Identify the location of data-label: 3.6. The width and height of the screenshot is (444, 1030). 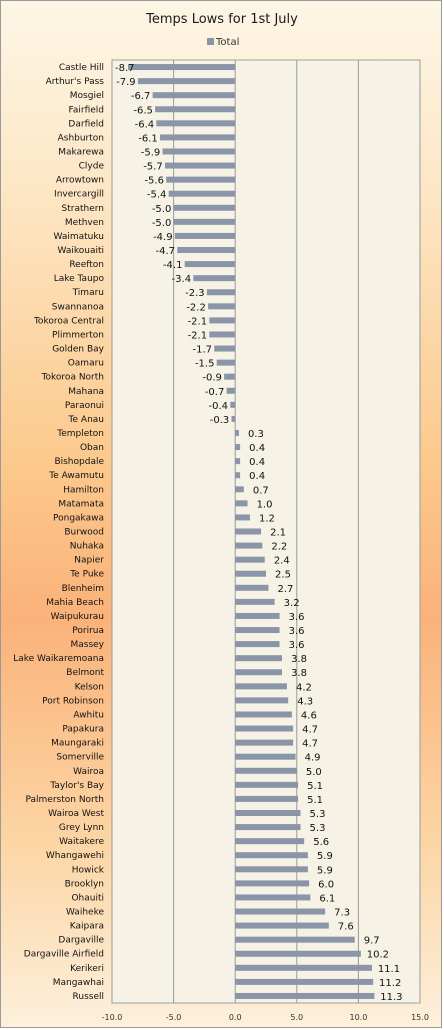
(297, 631).